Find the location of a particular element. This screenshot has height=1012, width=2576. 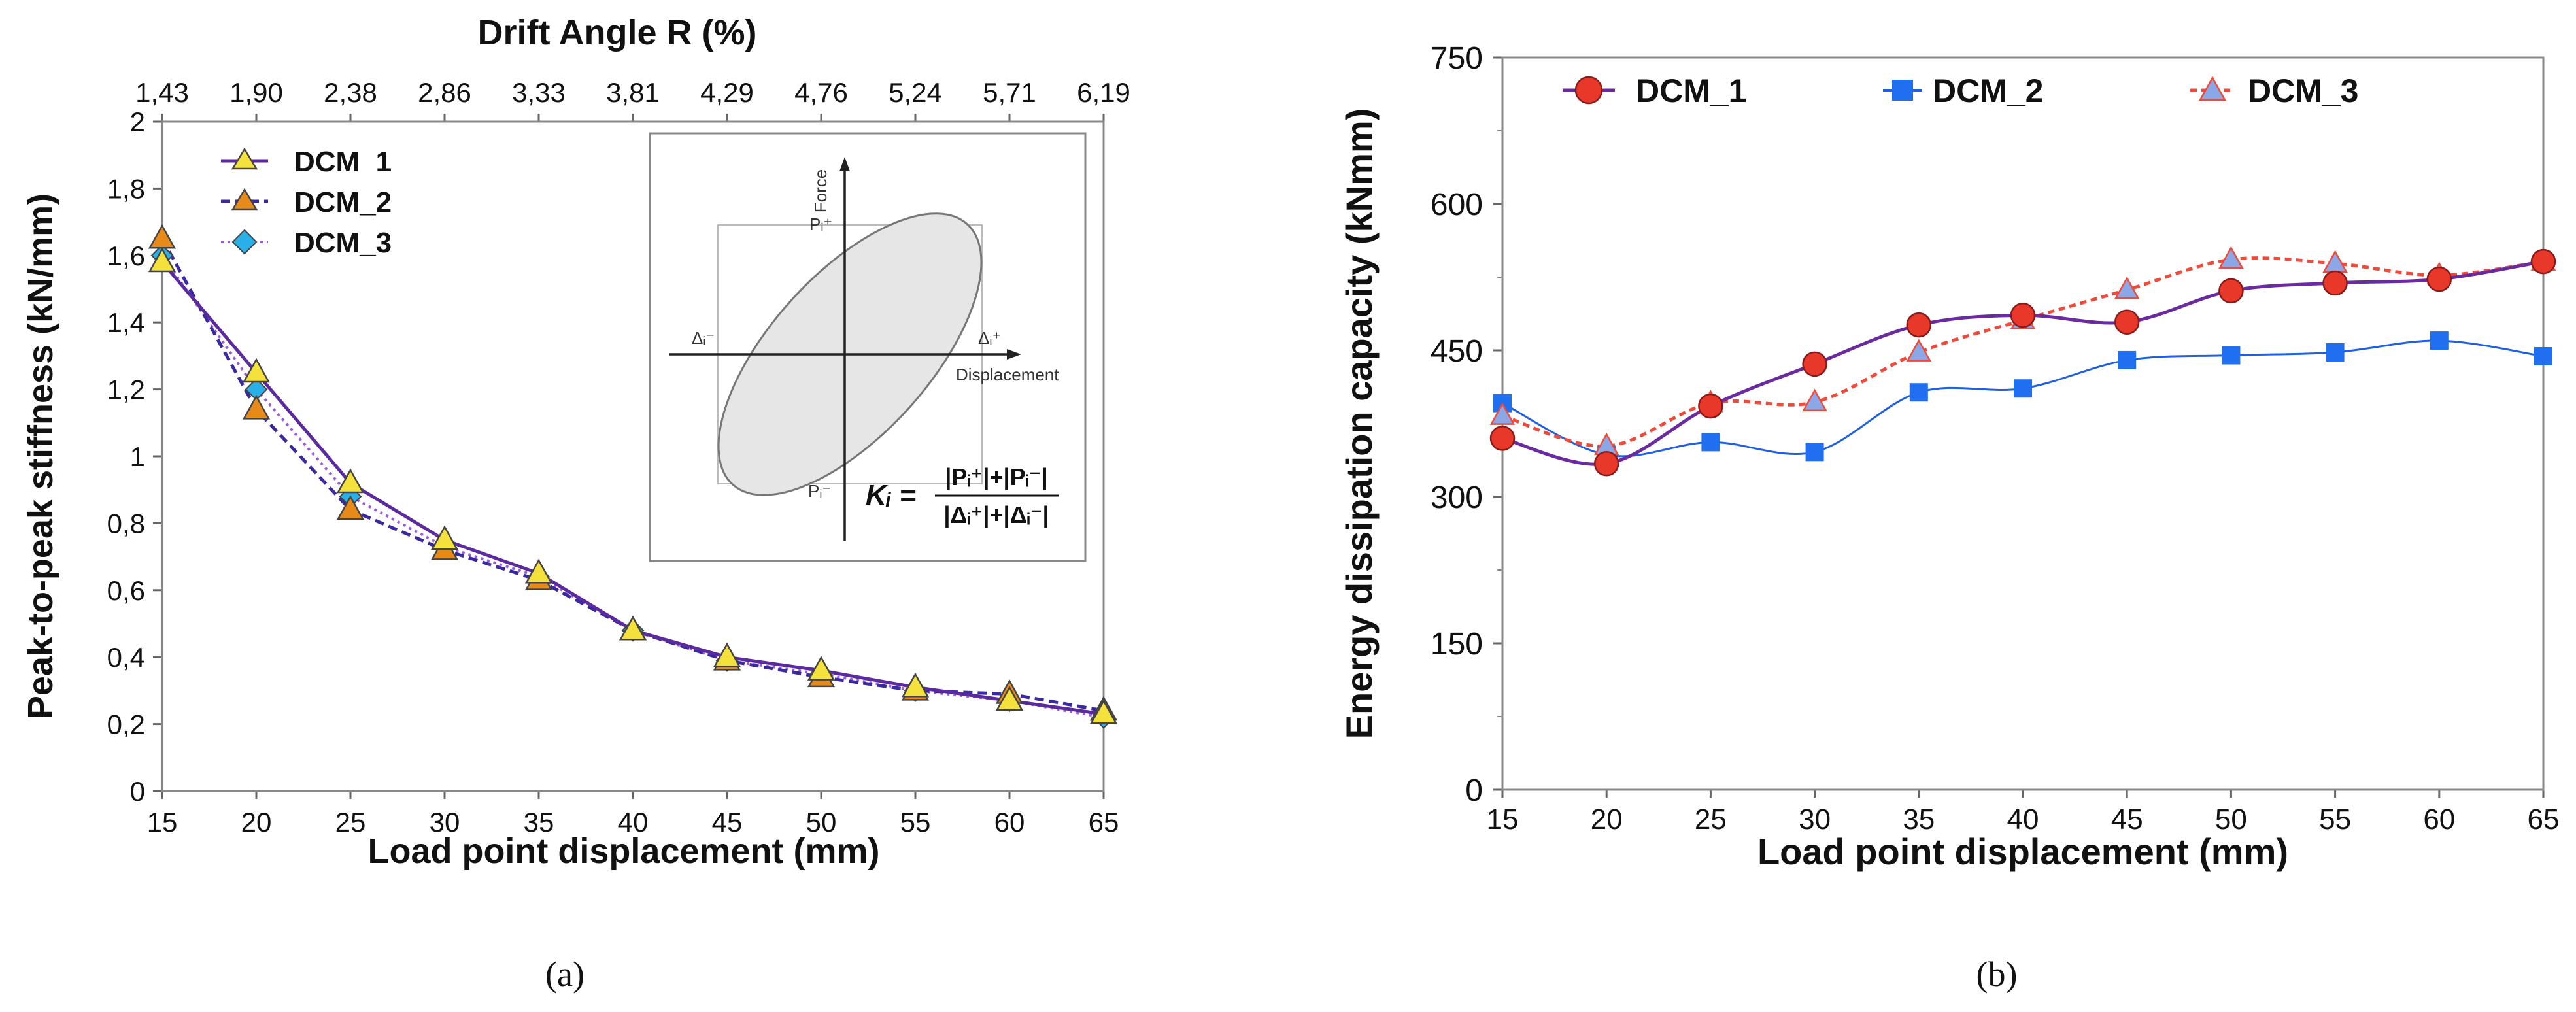

panel-a-y-axis-ticks: 0 0,2 0,4 0,6 0,8 1 1,2 1,4 1,6 1,8 2 is located at coordinates (134, 457).